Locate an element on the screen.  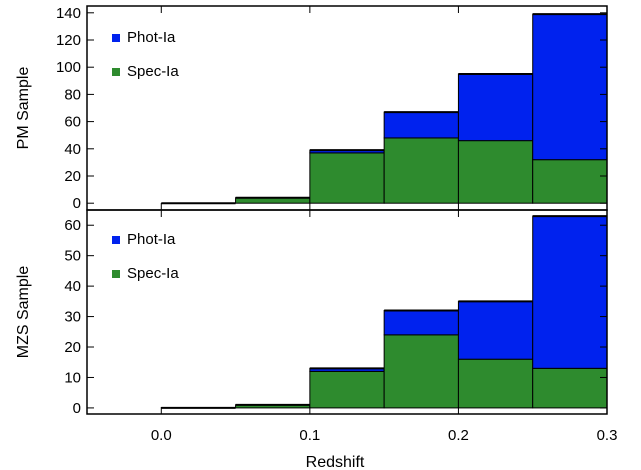
pm-y-tick-label: 100 is located at coordinates (68, 67).